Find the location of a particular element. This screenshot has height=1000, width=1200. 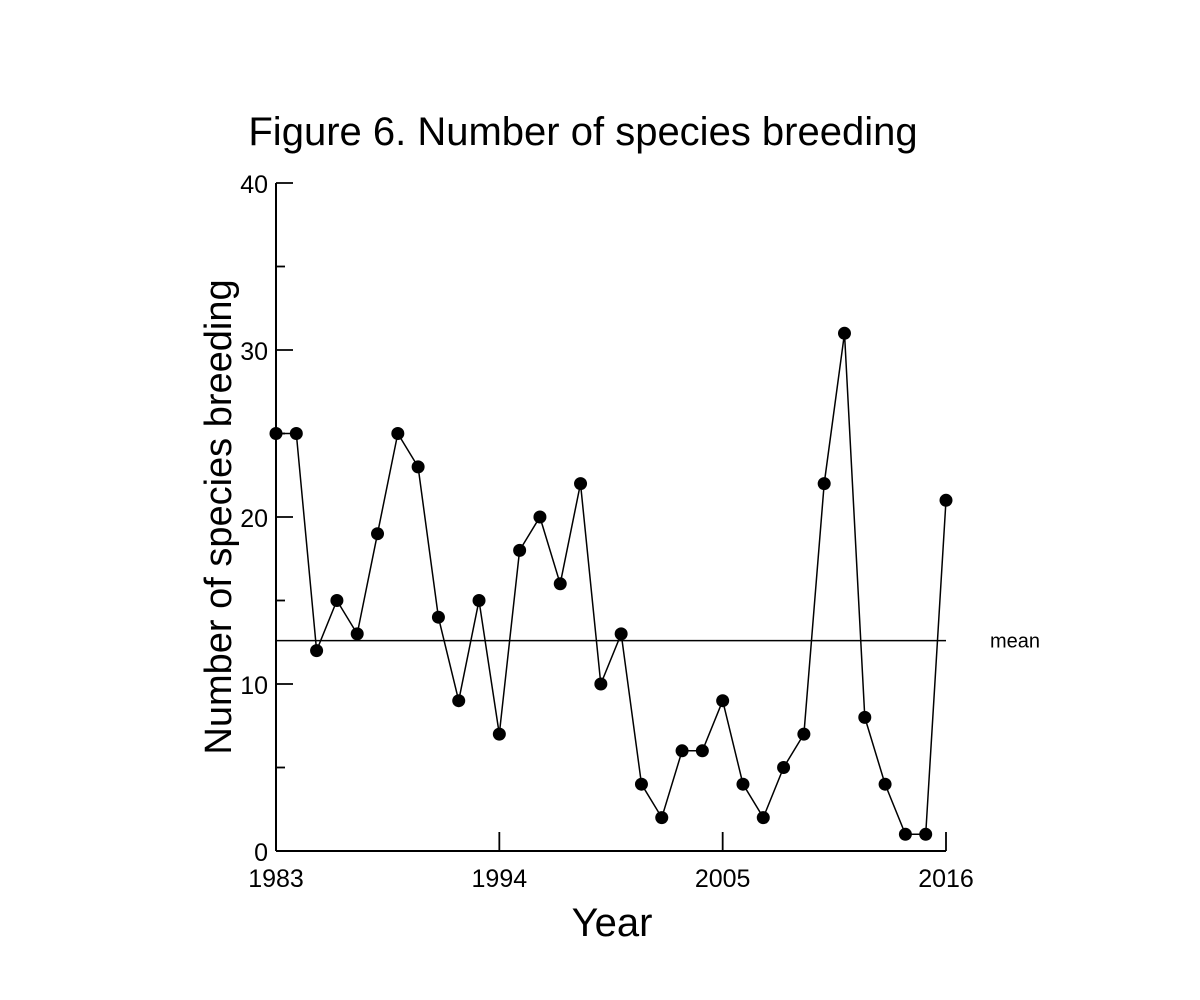

y-tick-label: 10 is located at coordinates (254, 686).